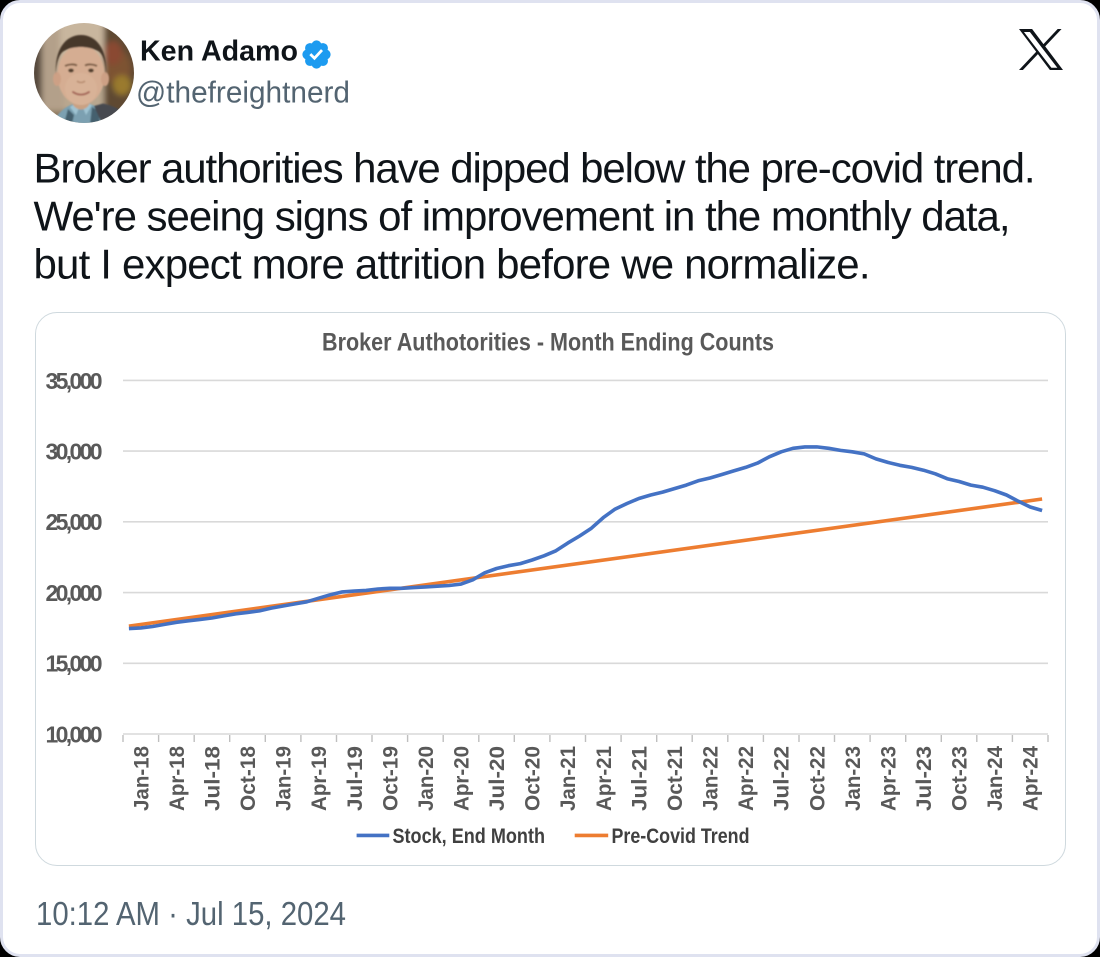 This screenshot has height=957, width=1100. I want to click on svg-text: 20,000, so click(74, 593).